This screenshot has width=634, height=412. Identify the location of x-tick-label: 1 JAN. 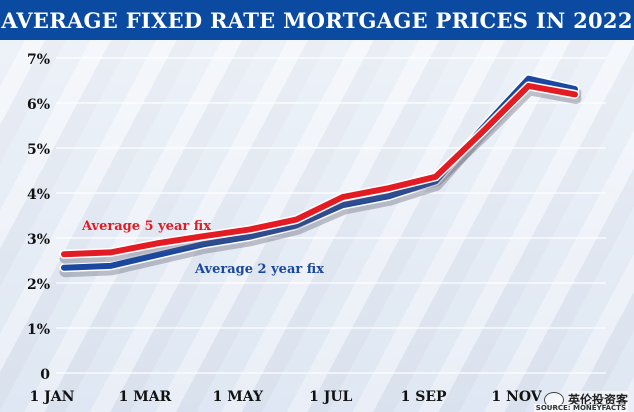
(52, 397).